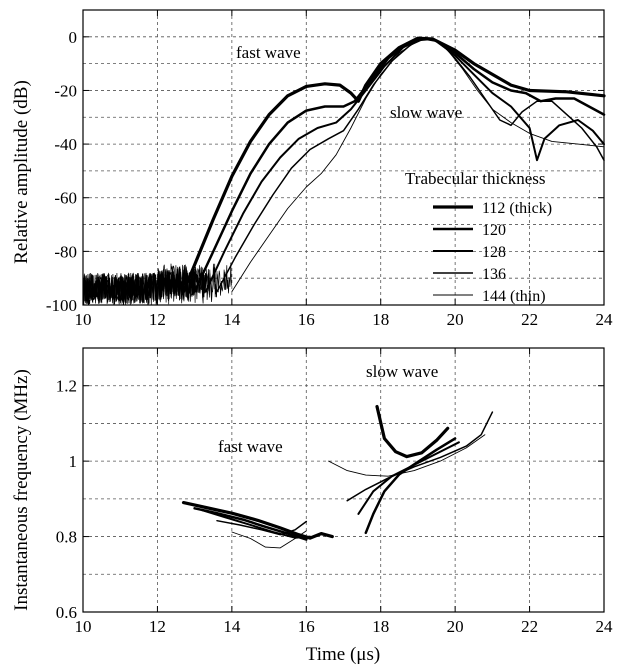 The width and height of the screenshot is (617, 666). Describe the element at coordinates (268, 52) in the screenshot. I see `fast-wave-label-top: fast wave` at that location.